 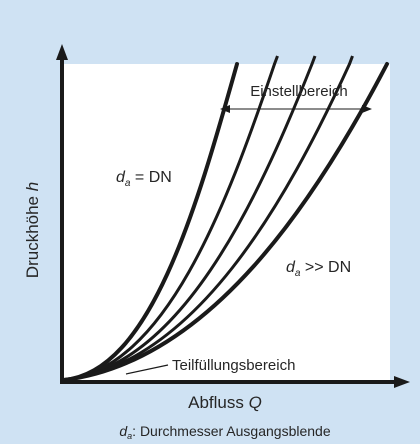 What do you see at coordinates (402, 382) in the screenshot?
I see `x-axis-arrow` at bounding box center [402, 382].